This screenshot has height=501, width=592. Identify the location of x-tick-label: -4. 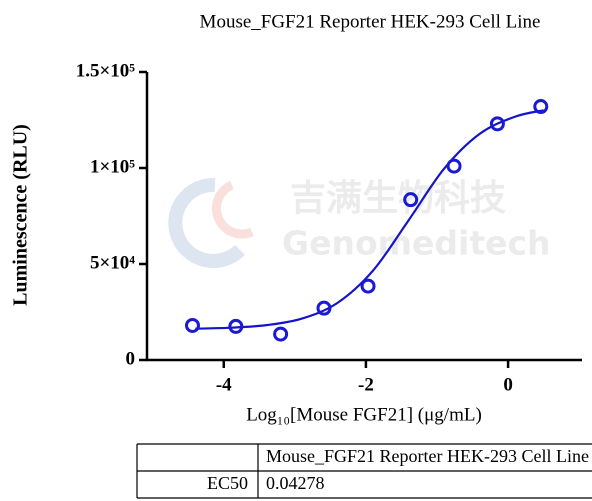
(224, 384).